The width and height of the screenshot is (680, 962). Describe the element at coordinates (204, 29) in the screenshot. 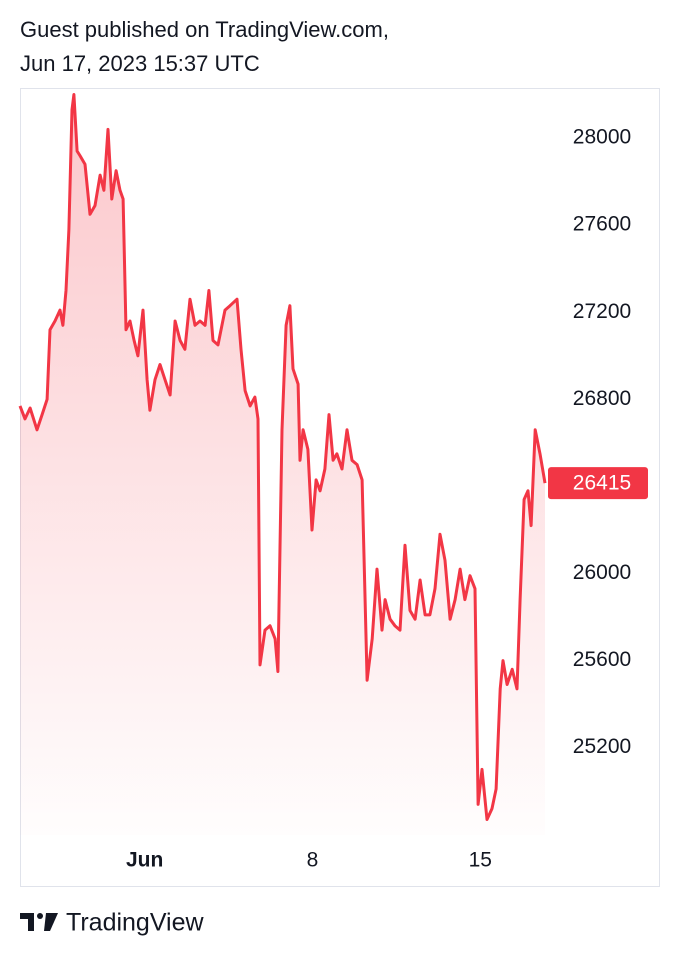

I see `header-line: Guest published on TradingView.com,` at that location.